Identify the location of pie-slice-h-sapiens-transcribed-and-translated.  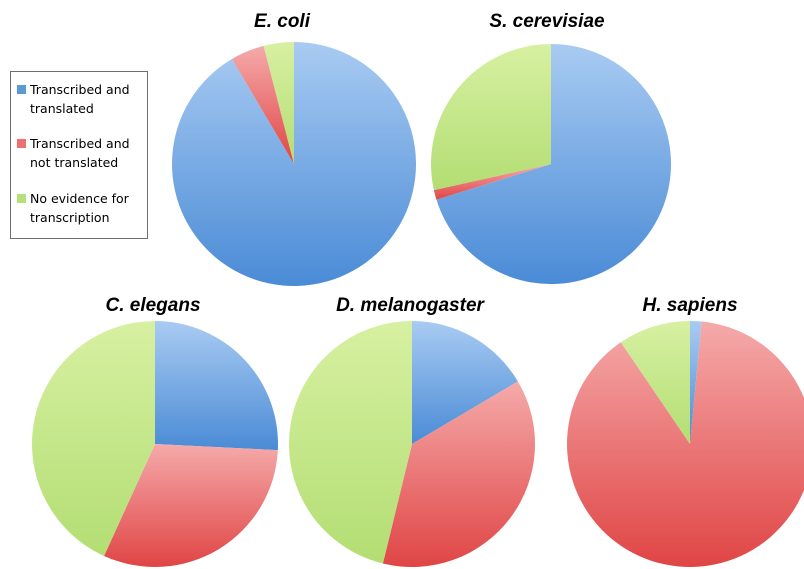
(696, 382).